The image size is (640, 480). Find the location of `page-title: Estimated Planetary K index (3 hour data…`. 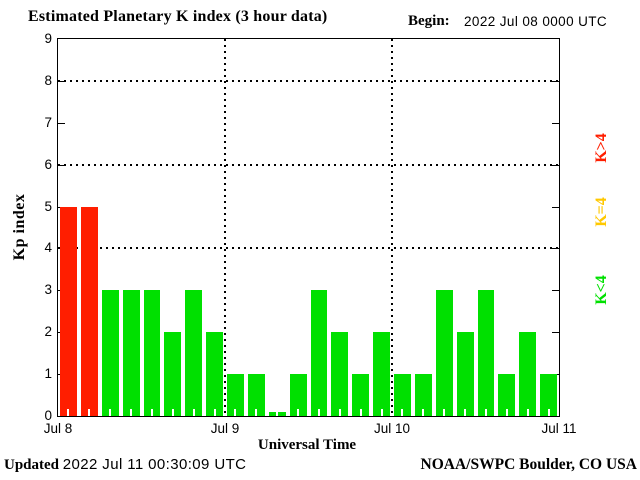

page-title: Estimated Planetary K index (3 hour data… is located at coordinates (178, 16).